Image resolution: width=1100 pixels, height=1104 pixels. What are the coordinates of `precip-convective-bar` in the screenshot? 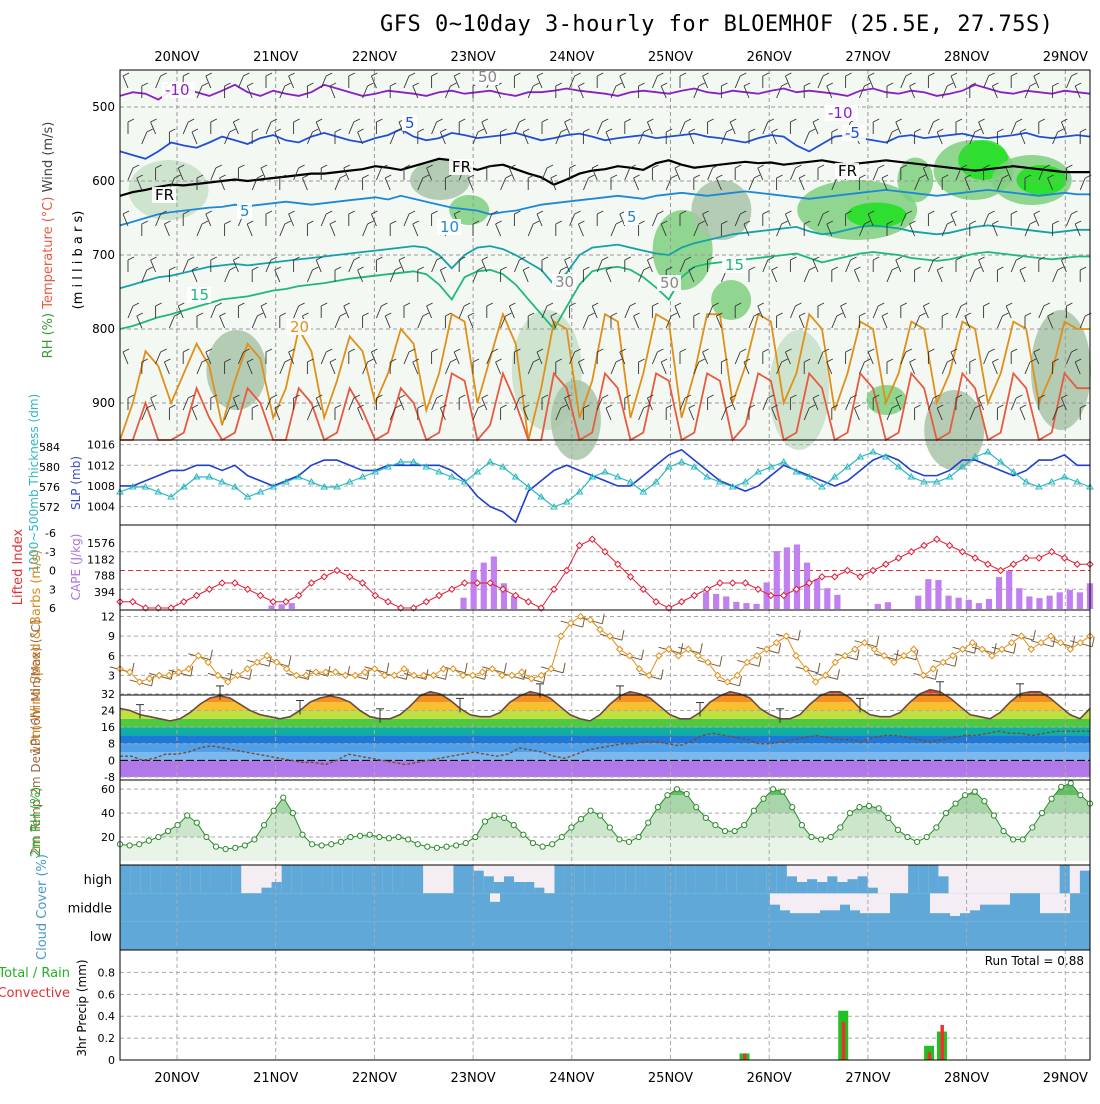 It's located at (929, 1056).